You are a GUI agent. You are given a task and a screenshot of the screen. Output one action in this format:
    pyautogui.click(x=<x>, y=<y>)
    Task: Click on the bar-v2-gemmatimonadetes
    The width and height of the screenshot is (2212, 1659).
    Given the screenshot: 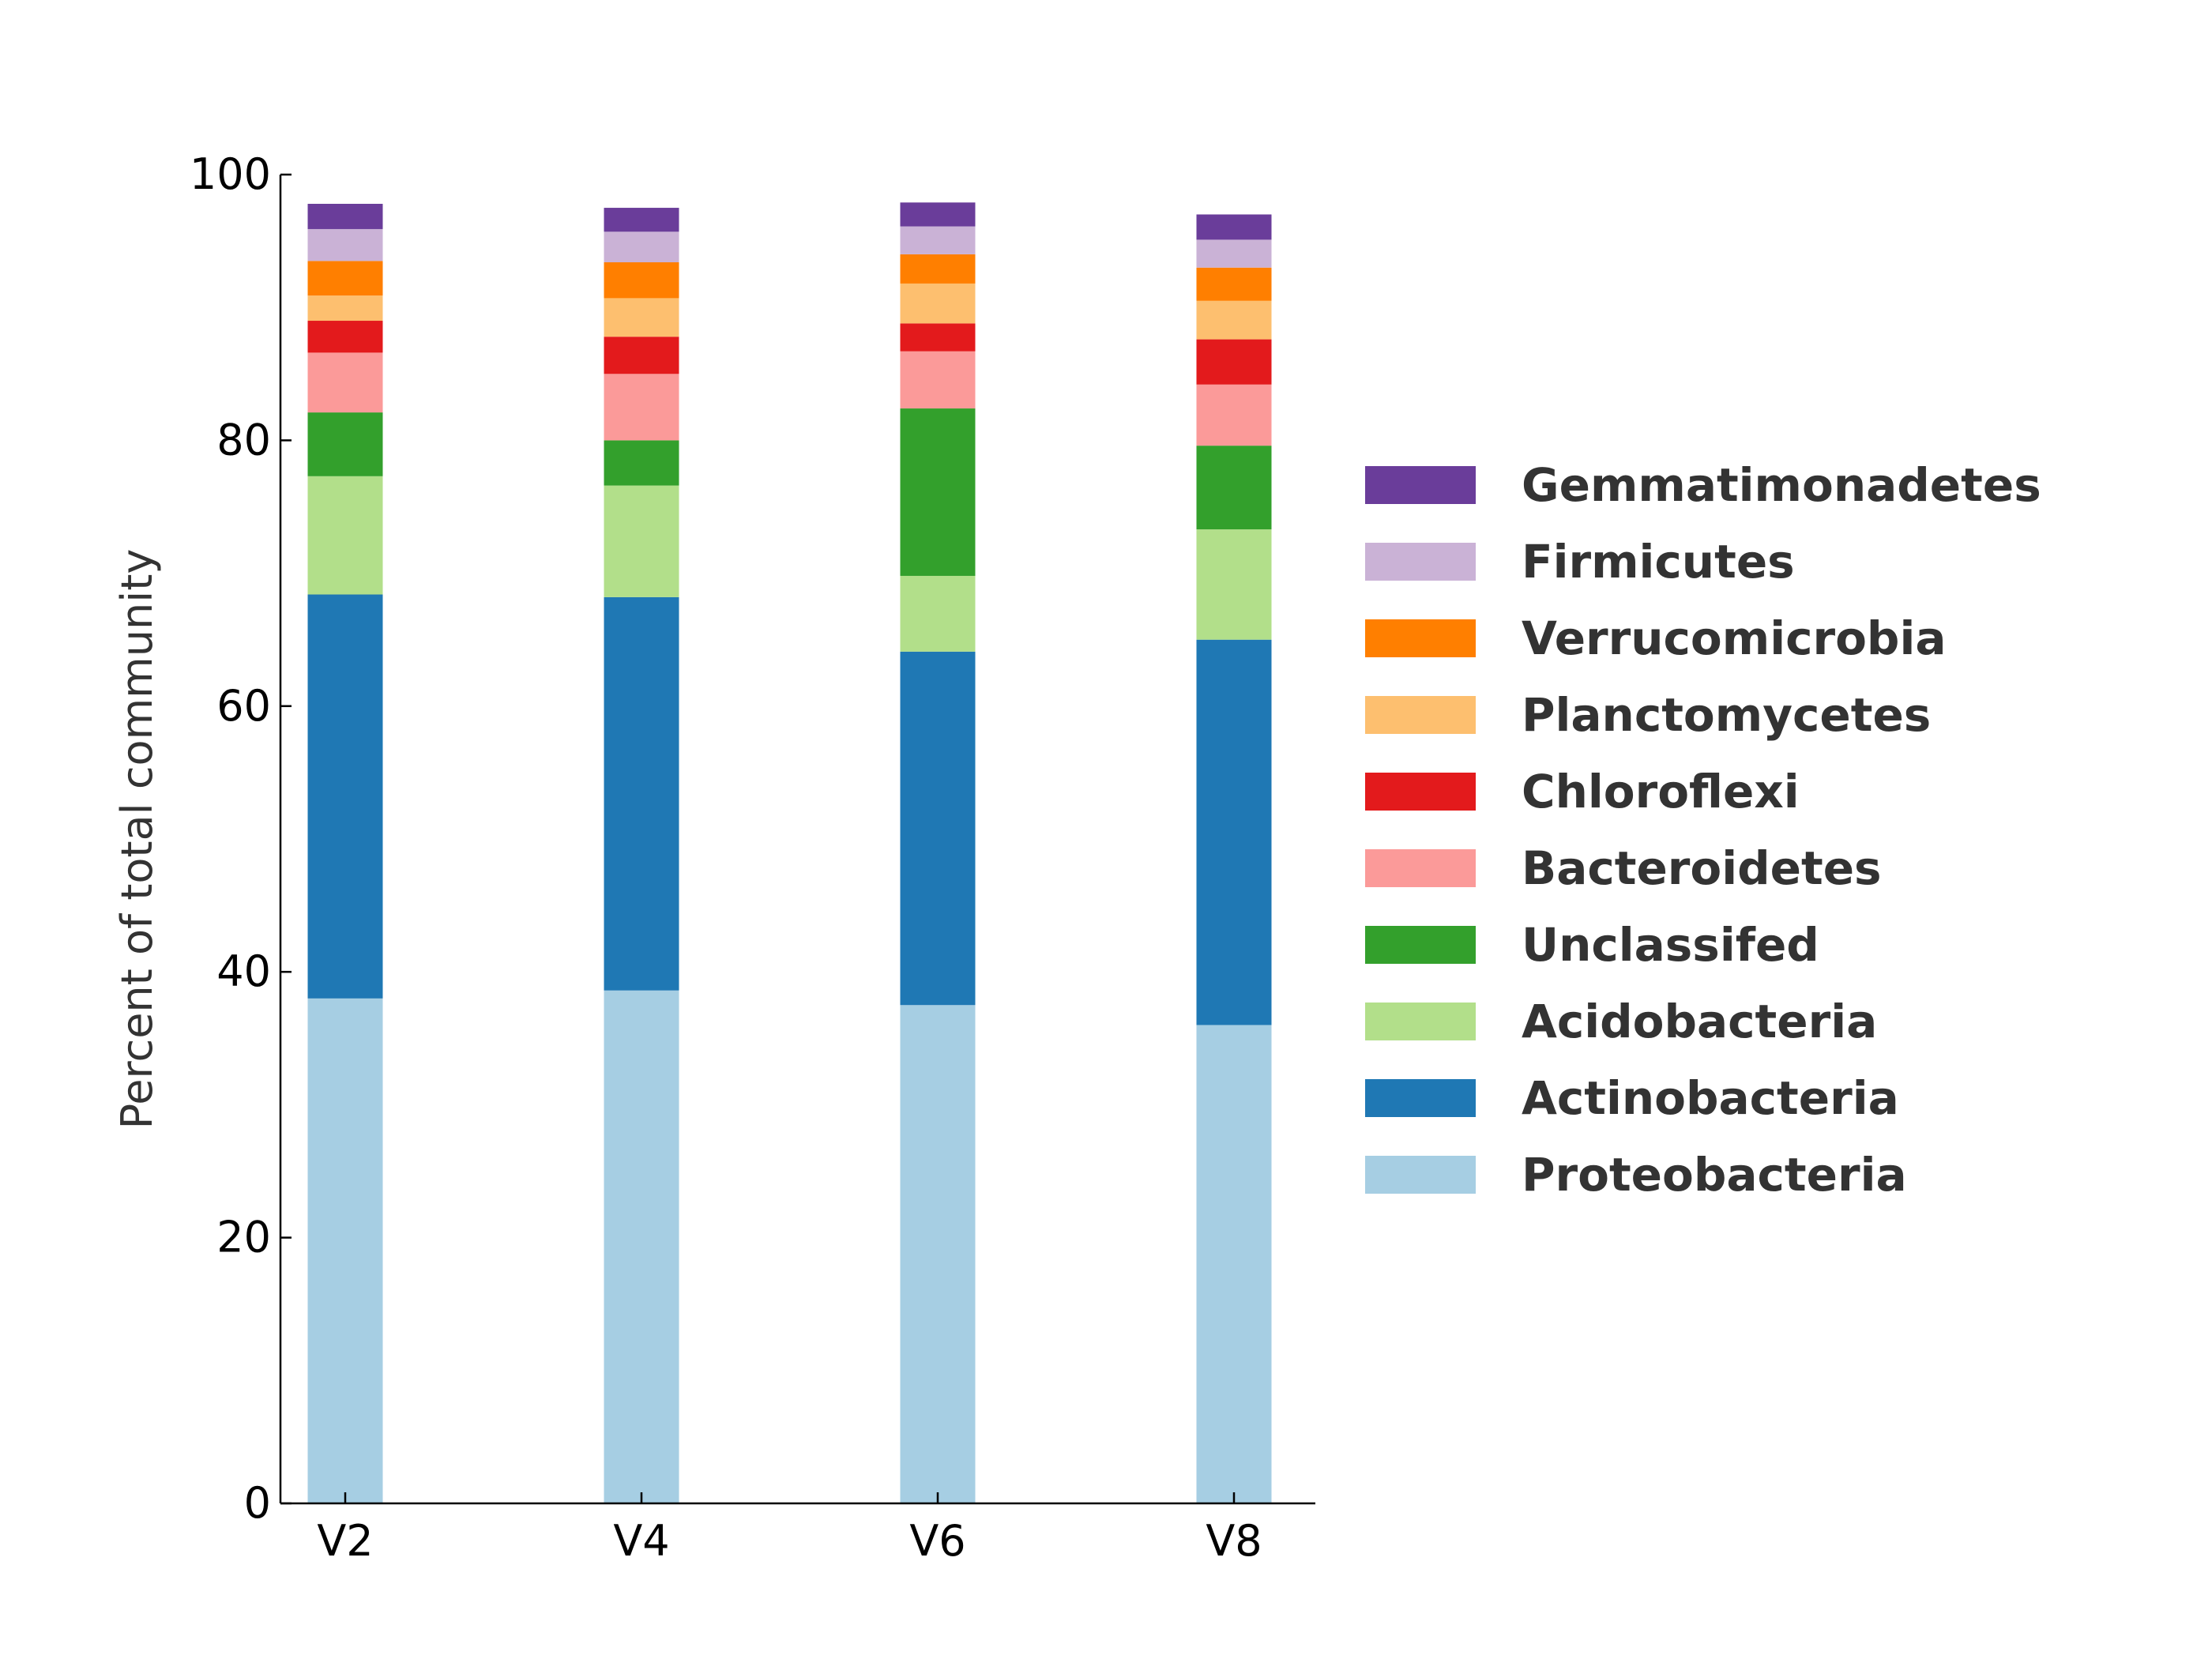 What is the action you would take?
    pyautogui.click(x=345, y=217)
    